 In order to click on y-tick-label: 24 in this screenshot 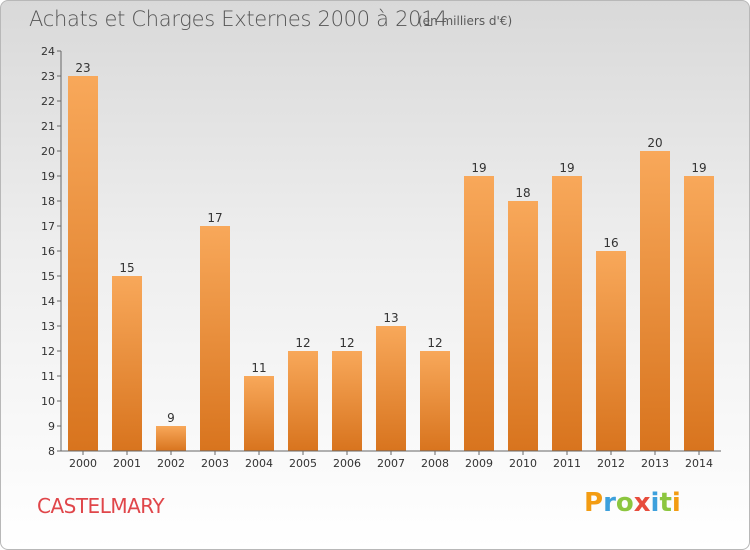, I will do `click(48, 51)`.